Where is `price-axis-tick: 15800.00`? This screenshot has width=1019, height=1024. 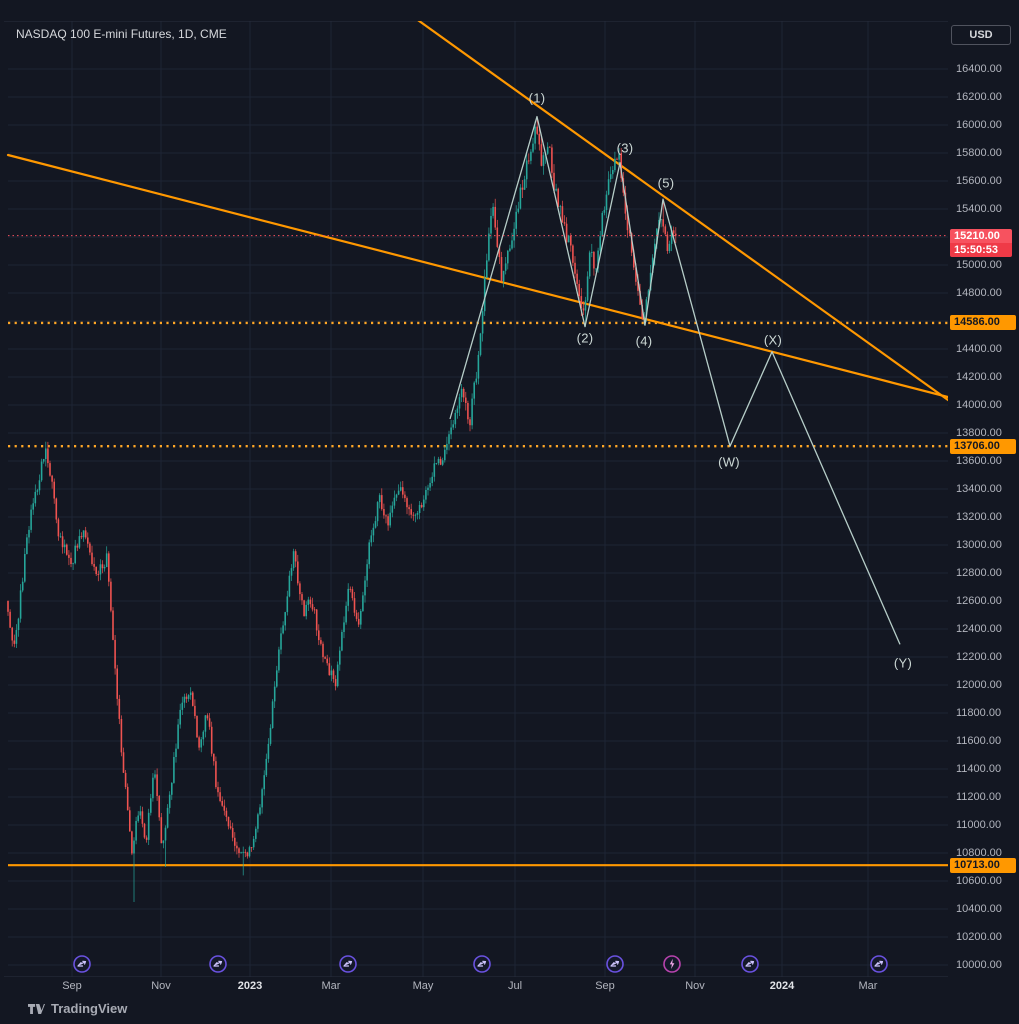
price-axis-tick: 15800.00 is located at coordinates (979, 153).